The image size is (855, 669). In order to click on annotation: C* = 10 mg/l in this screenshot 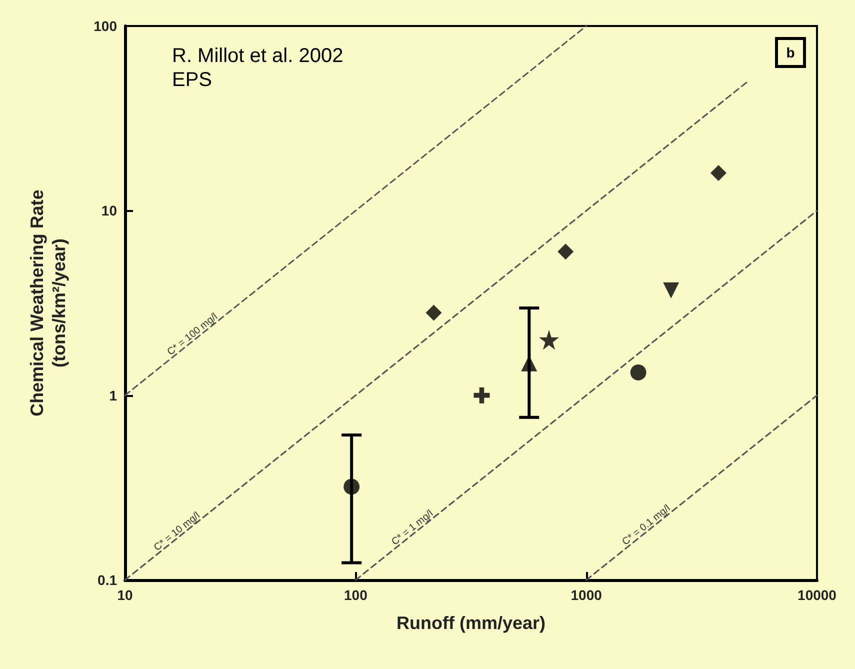, I will do `click(177, 532)`.